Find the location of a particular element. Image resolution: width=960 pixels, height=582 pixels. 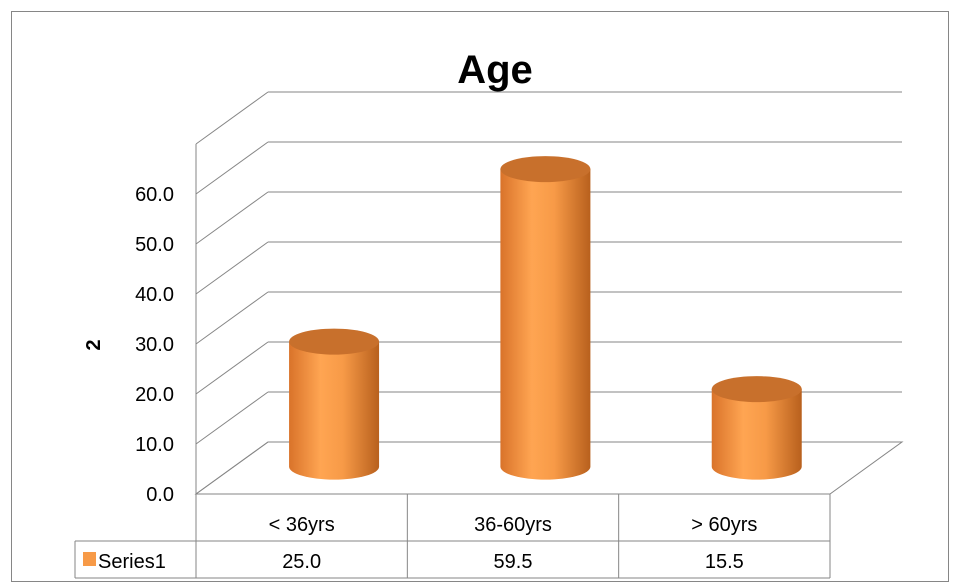

y-axis-label: 2 is located at coordinates (94, 344).